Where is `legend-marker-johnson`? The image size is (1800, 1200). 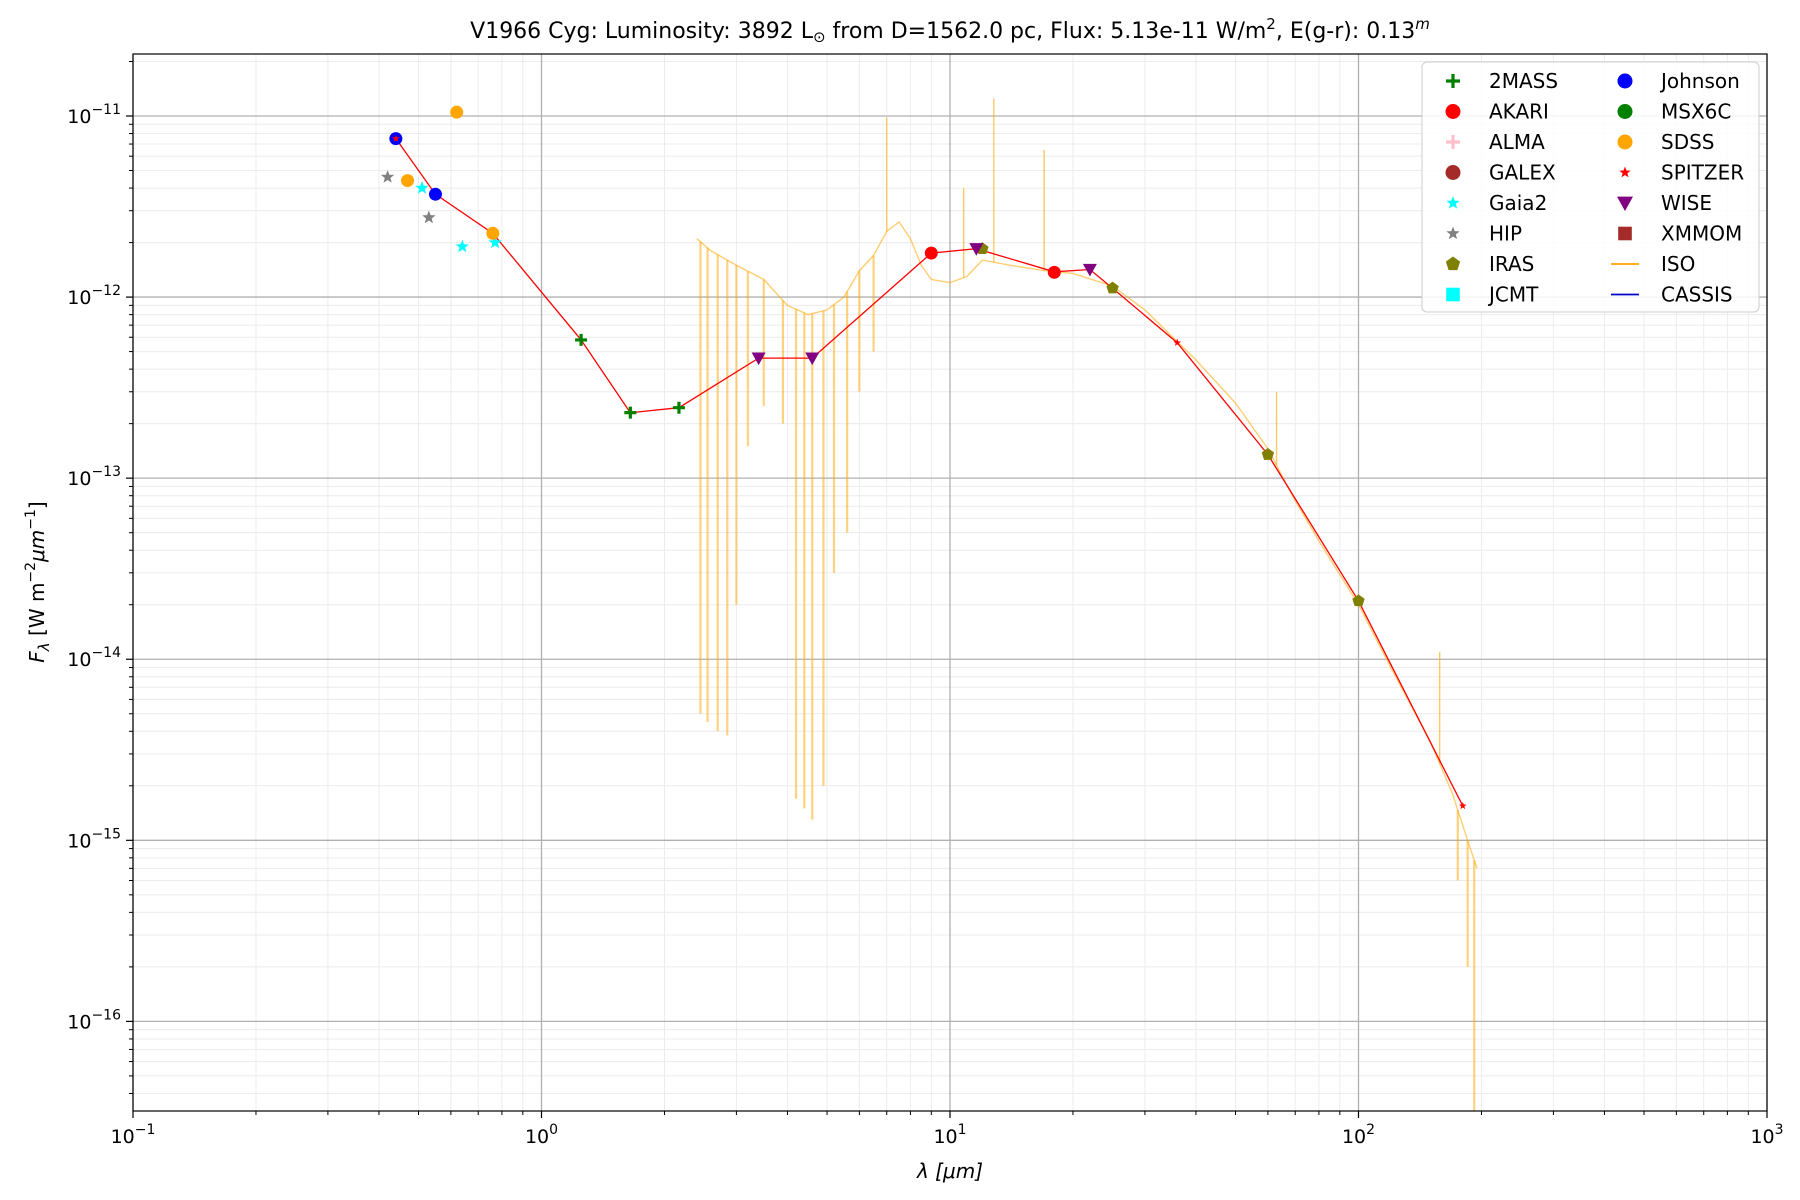
legend-marker-johnson is located at coordinates (1625, 81).